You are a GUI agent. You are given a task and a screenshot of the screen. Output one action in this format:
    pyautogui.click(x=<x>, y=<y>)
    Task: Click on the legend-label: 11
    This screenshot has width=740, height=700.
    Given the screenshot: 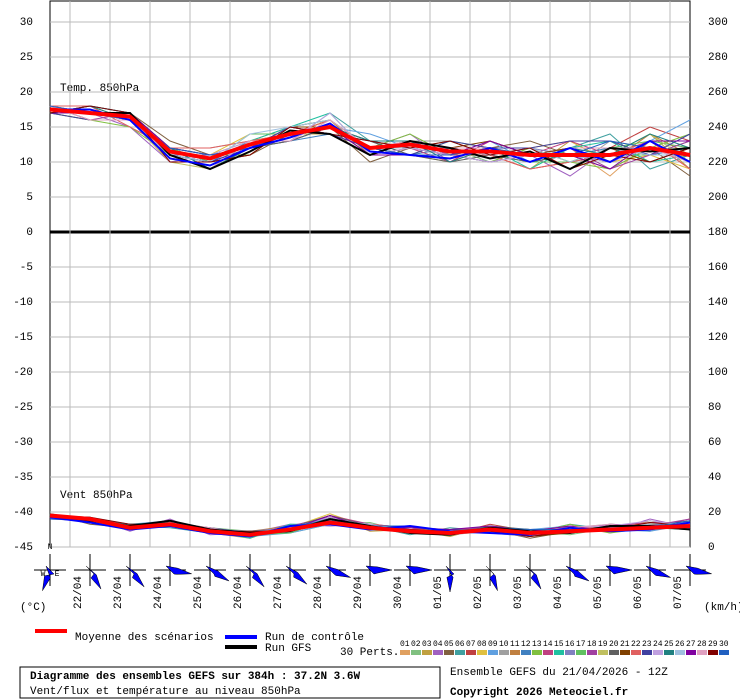 What is the action you would take?
    pyautogui.click(x=515, y=644)
    